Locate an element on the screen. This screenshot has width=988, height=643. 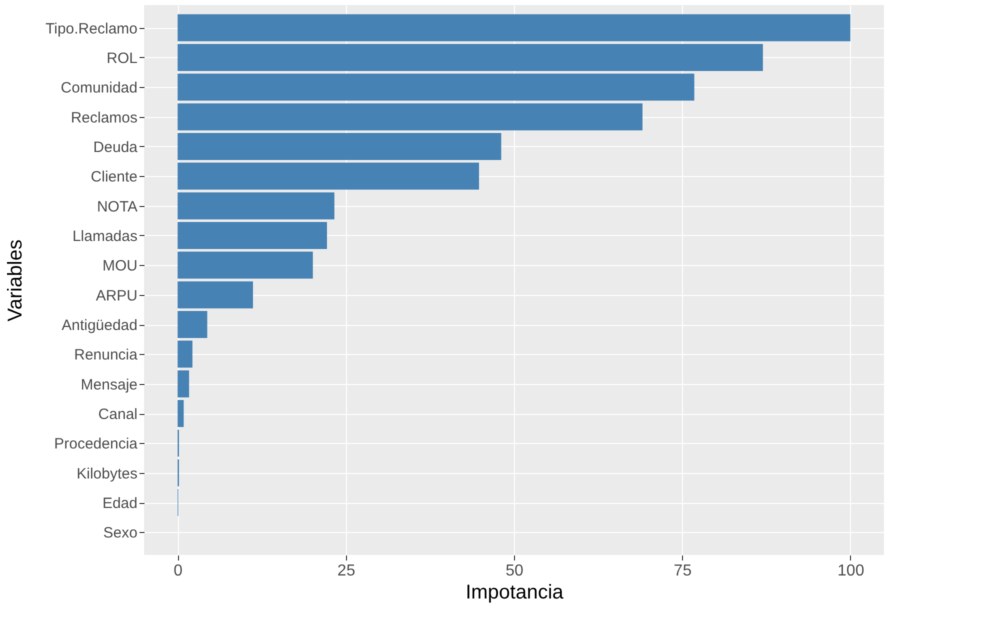
x-tick-label: 50 is located at coordinates (515, 571).